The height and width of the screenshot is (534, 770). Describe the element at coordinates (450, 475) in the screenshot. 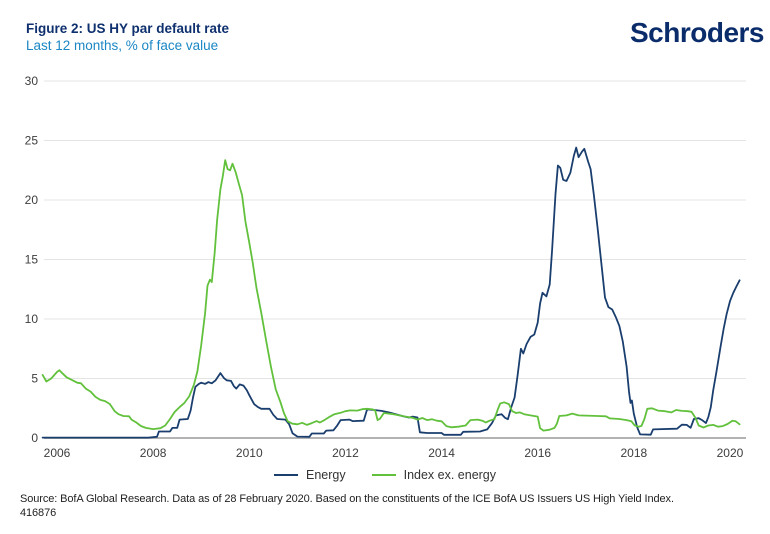

I see `legend-label-index-ex-energy: Index ex. energy` at that location.